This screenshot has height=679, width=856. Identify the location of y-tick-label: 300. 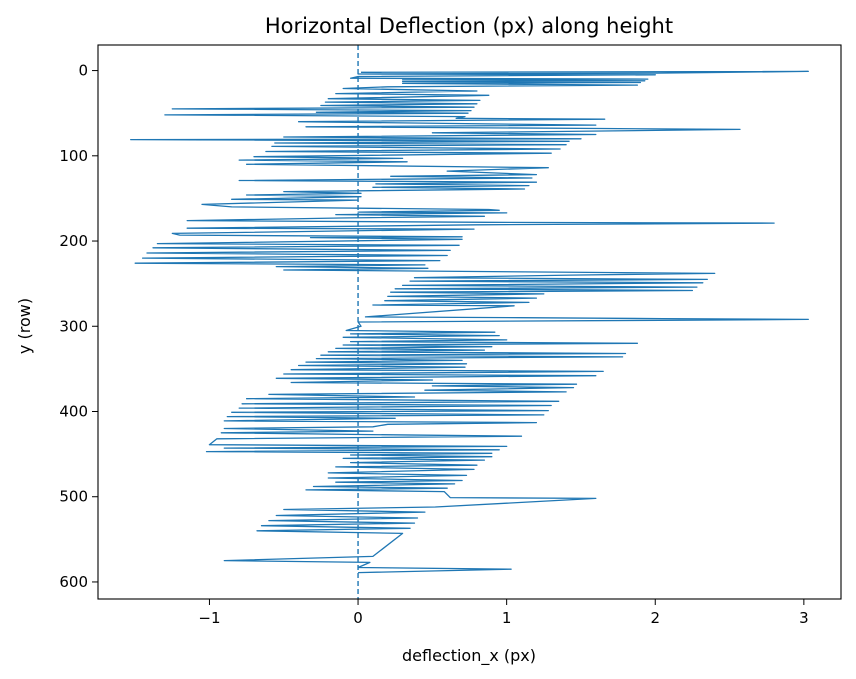
(73, 326).